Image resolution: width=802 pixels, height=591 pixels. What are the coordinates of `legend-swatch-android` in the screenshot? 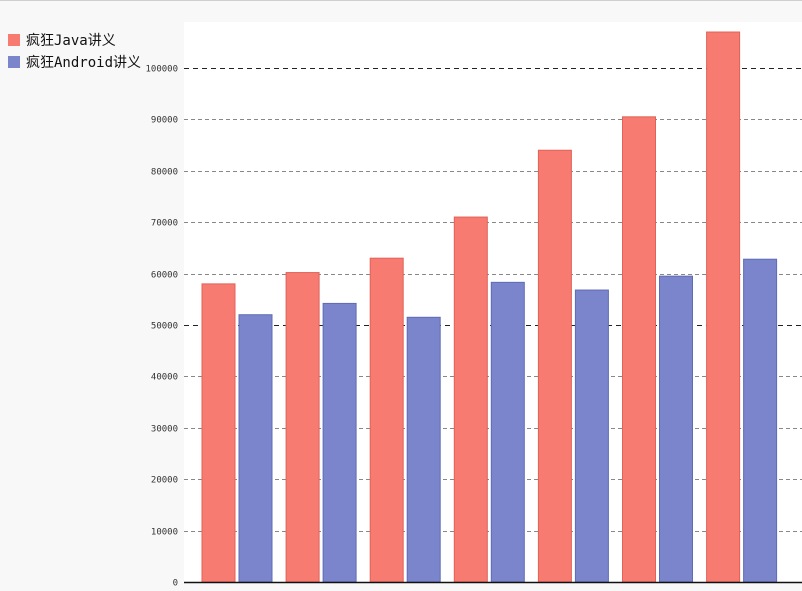 It's located at (14, 62).